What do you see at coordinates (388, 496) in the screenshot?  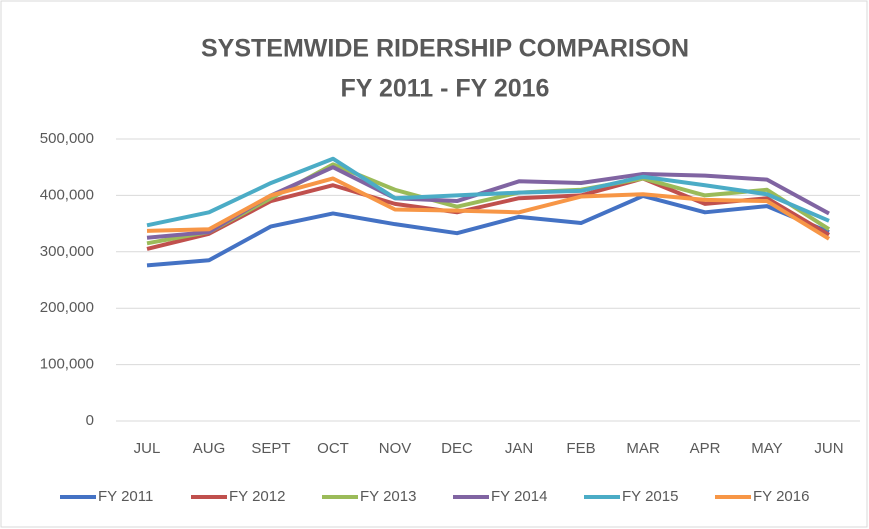 I see `legend-label: FY 2013` at bounding box center [388, 496].